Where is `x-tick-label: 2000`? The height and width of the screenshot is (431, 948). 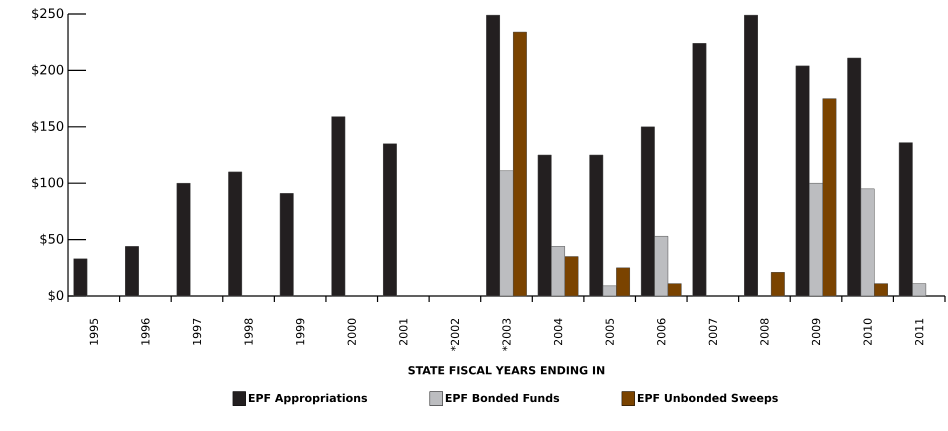 x-tick-label: 2000 is located at coordinates (352, 332).